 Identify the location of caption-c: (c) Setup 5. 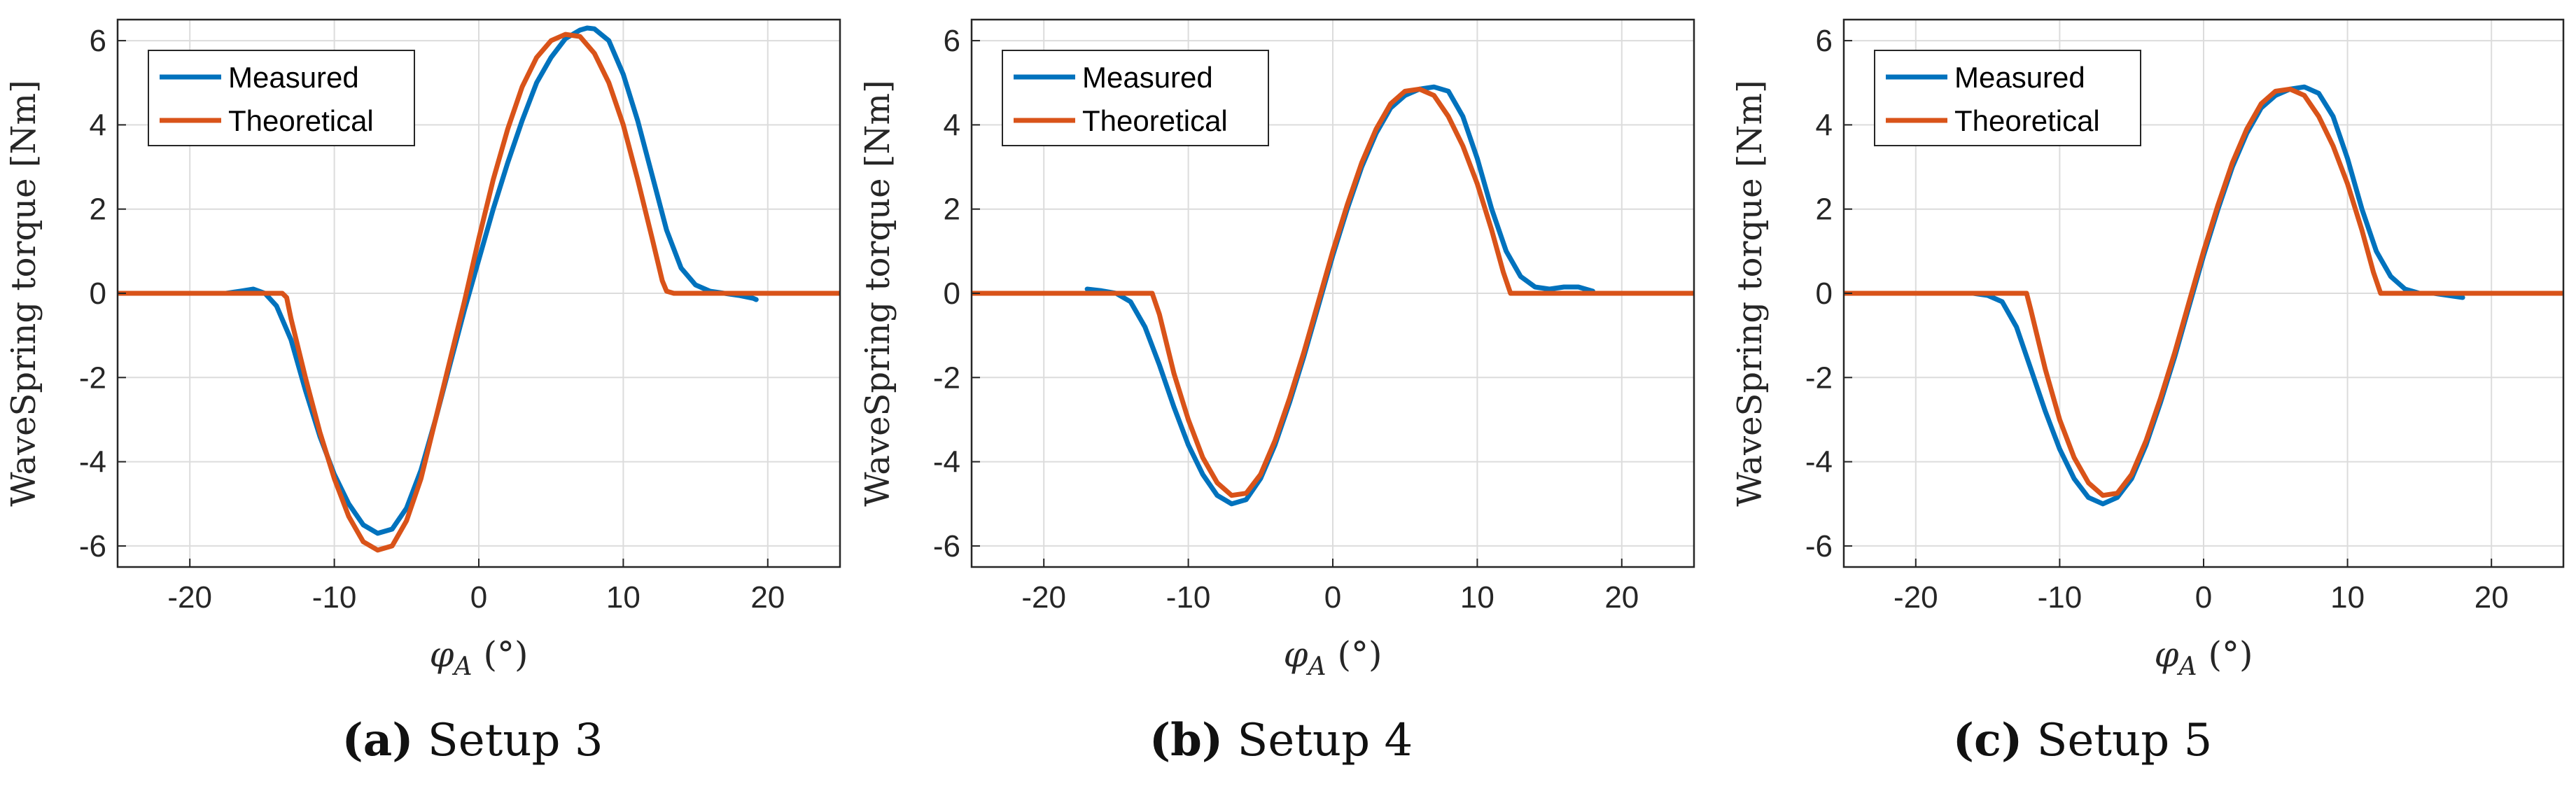
(2083, 740).